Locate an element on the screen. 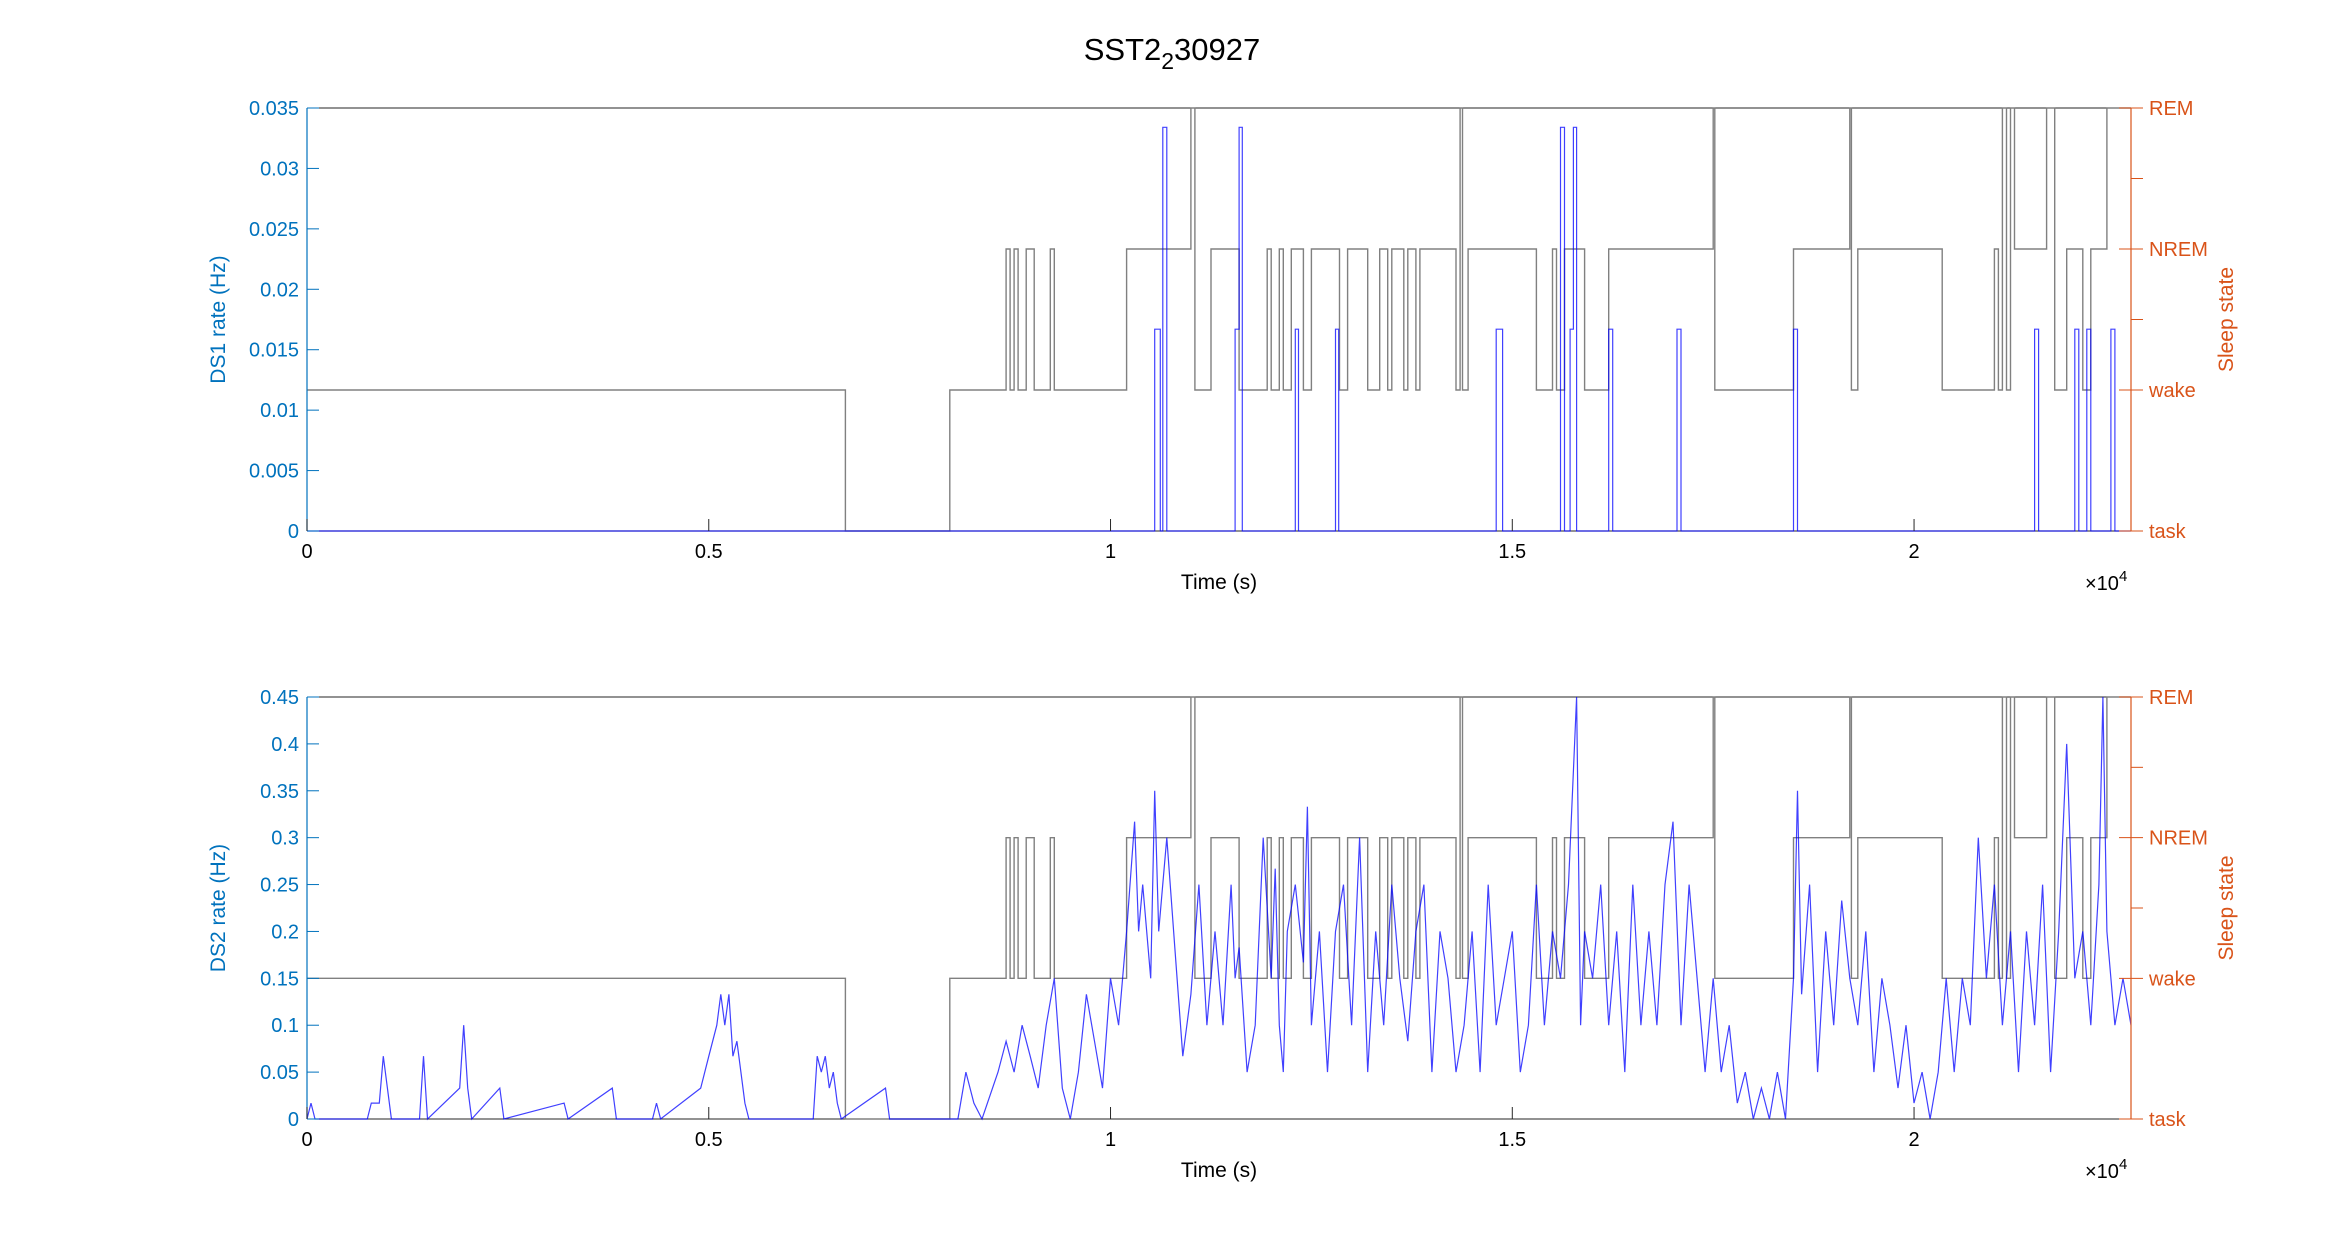  left-tick-label: 0.4 is located at coordinates (285, 745).